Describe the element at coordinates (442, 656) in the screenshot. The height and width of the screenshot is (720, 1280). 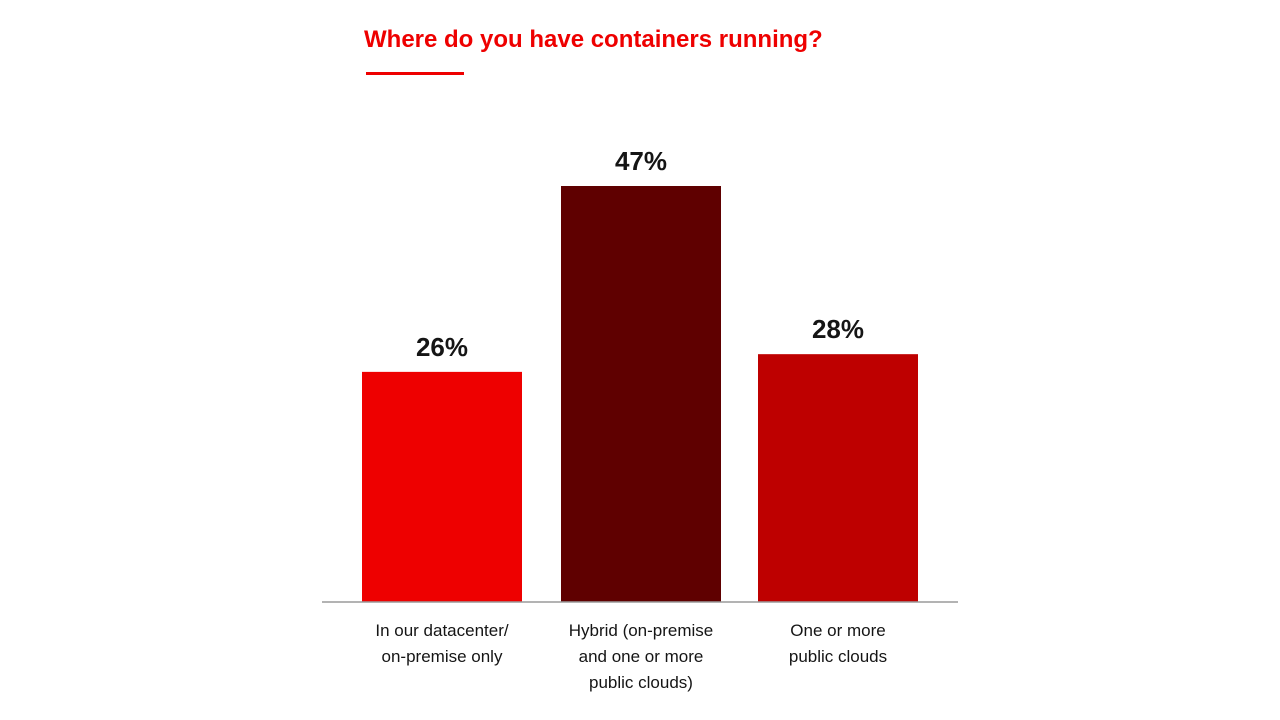
I see `category-label-line: on-premise only` at that location.